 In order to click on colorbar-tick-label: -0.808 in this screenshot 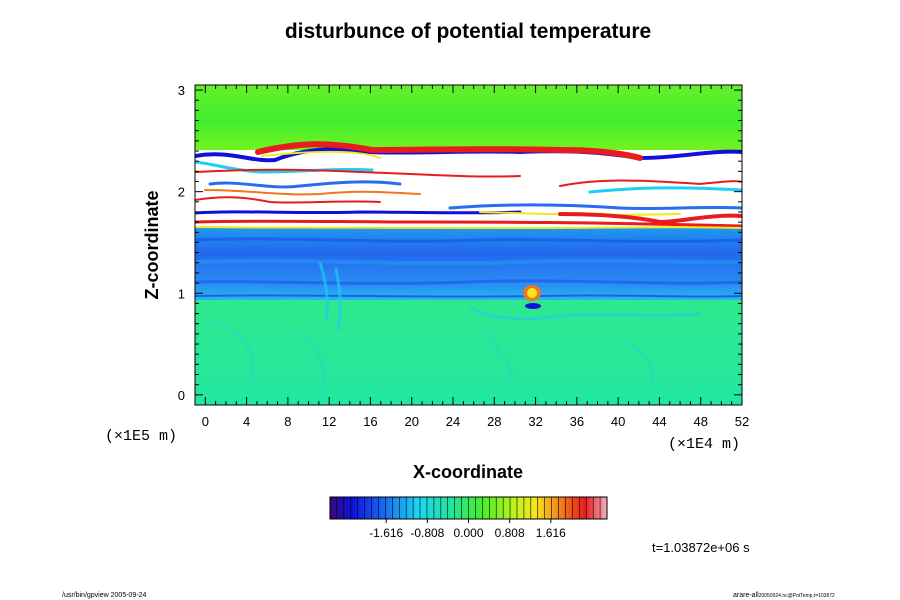, I will do `click(427, 533)`.